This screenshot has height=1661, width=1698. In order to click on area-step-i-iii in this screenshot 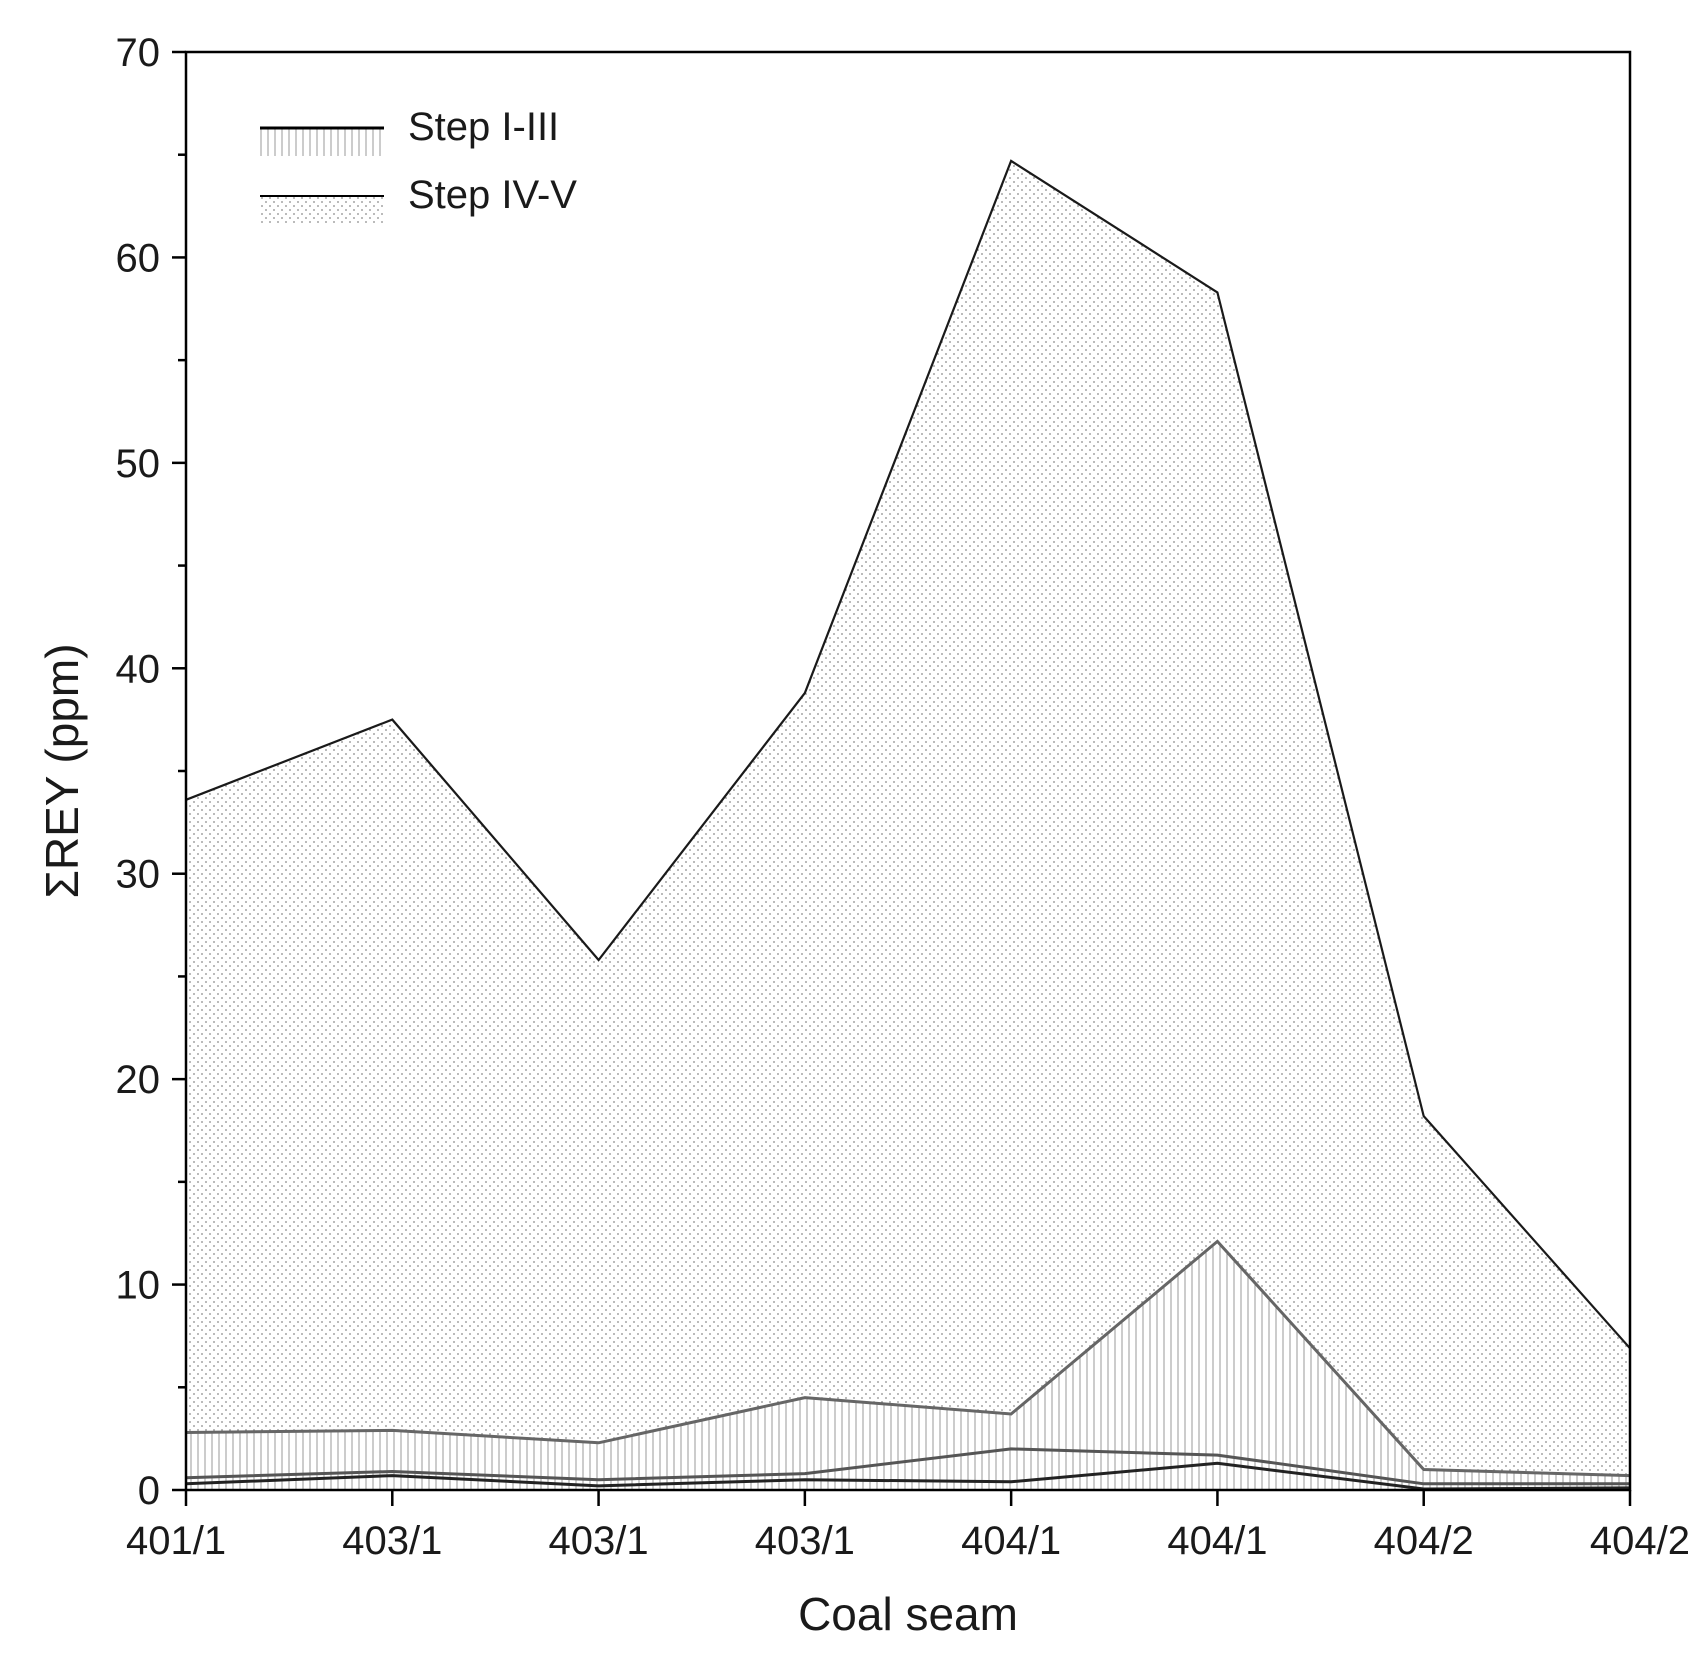, I will do `click(908, 1365)`.